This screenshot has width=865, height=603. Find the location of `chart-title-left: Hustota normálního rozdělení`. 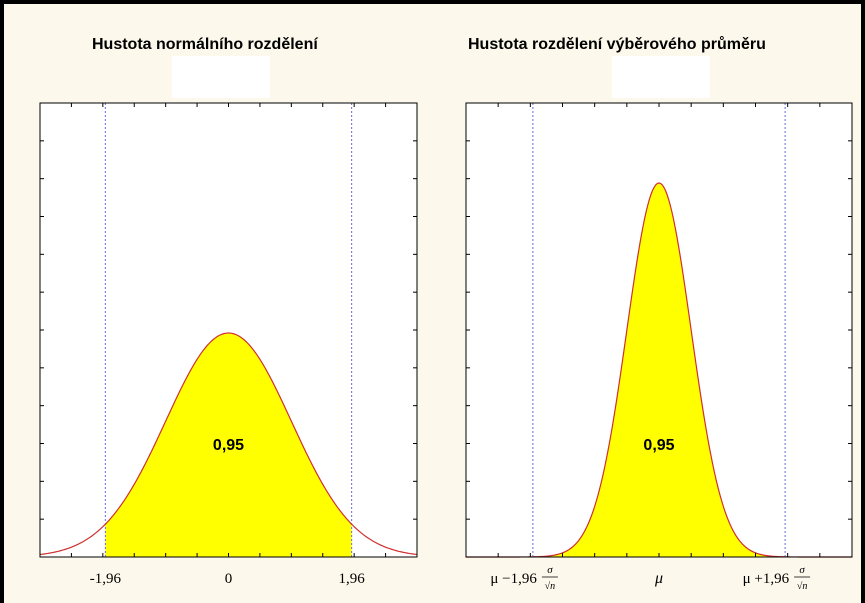

chart-title-left: Hustota normálního rozdělení is located at coordinates (205, 44).